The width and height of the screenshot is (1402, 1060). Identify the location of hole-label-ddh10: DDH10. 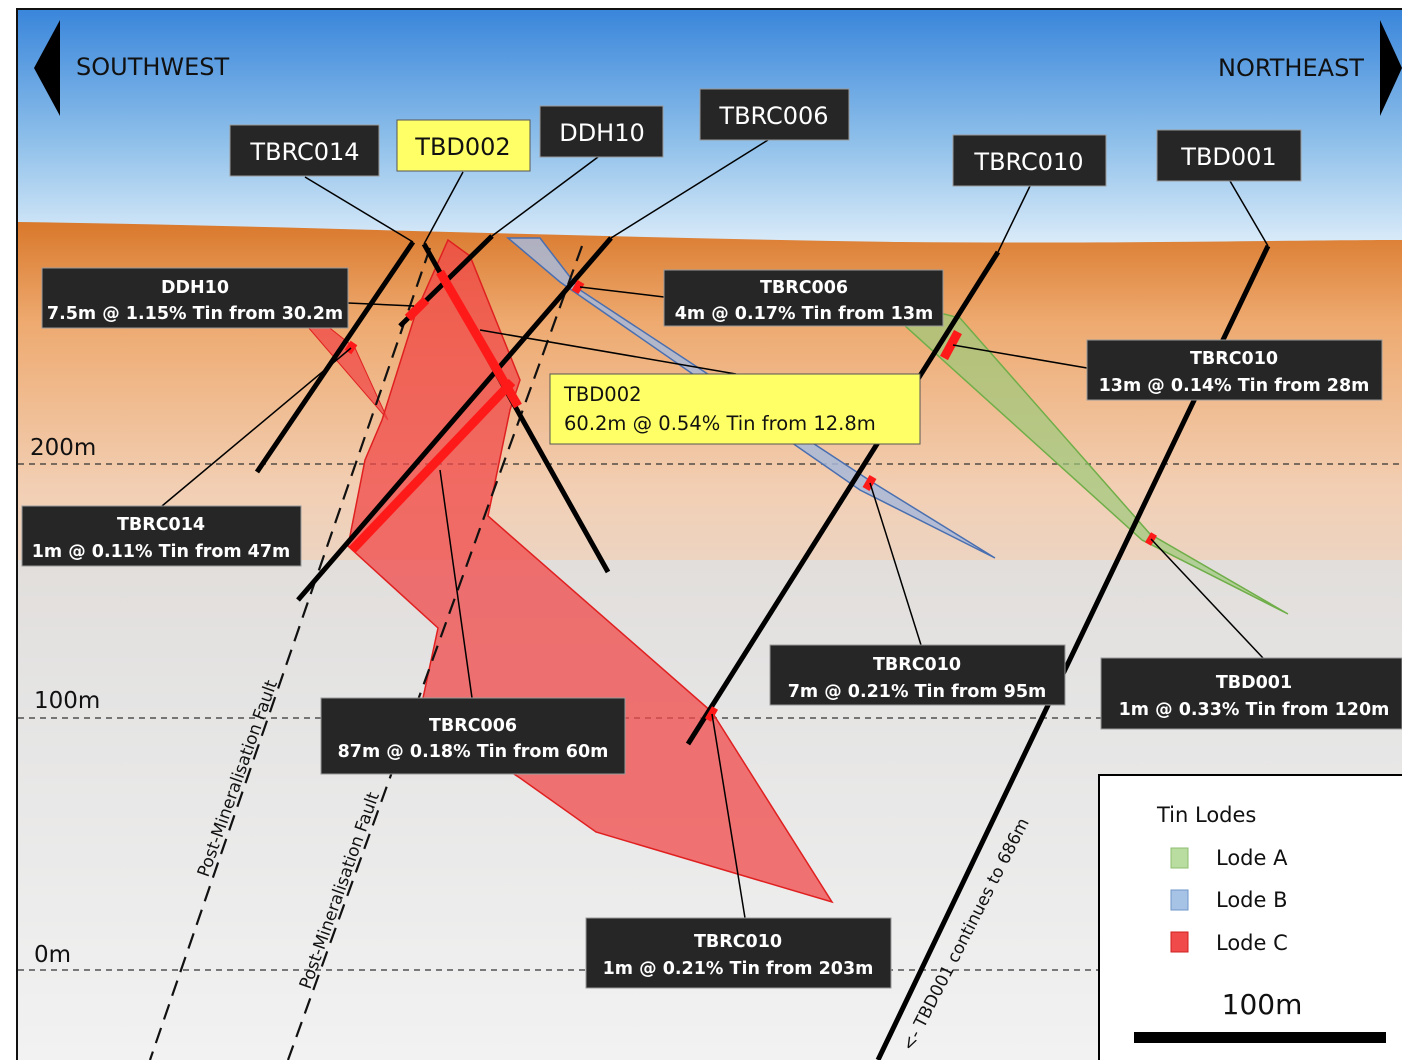
(601, 131).